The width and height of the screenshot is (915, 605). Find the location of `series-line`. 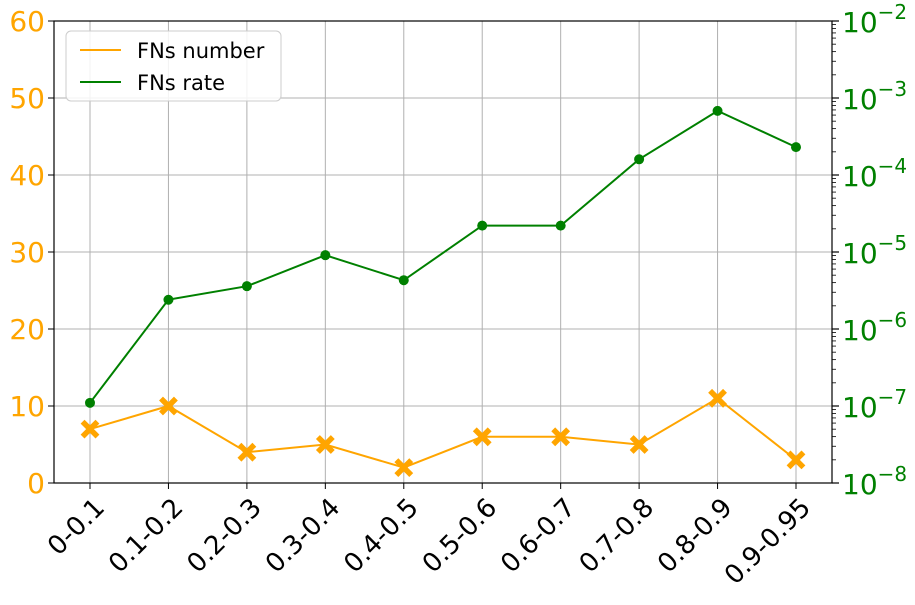

series-line is located at coordinates (443, 433).